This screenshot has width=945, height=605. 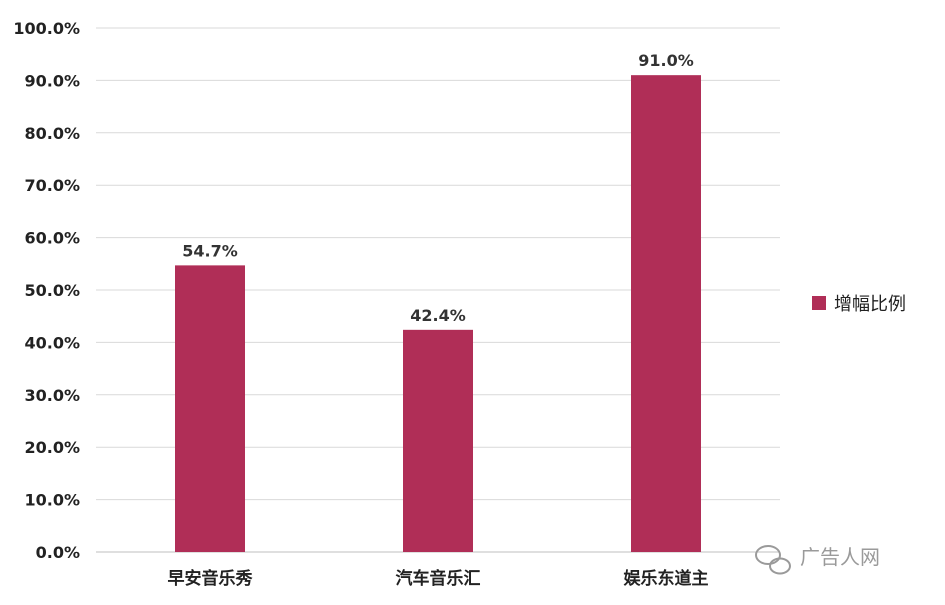 What do you see at coordinates (840, 557) in the screenshot?
I see `watermark-text: 广告人网` at bounding box center [840, 557].